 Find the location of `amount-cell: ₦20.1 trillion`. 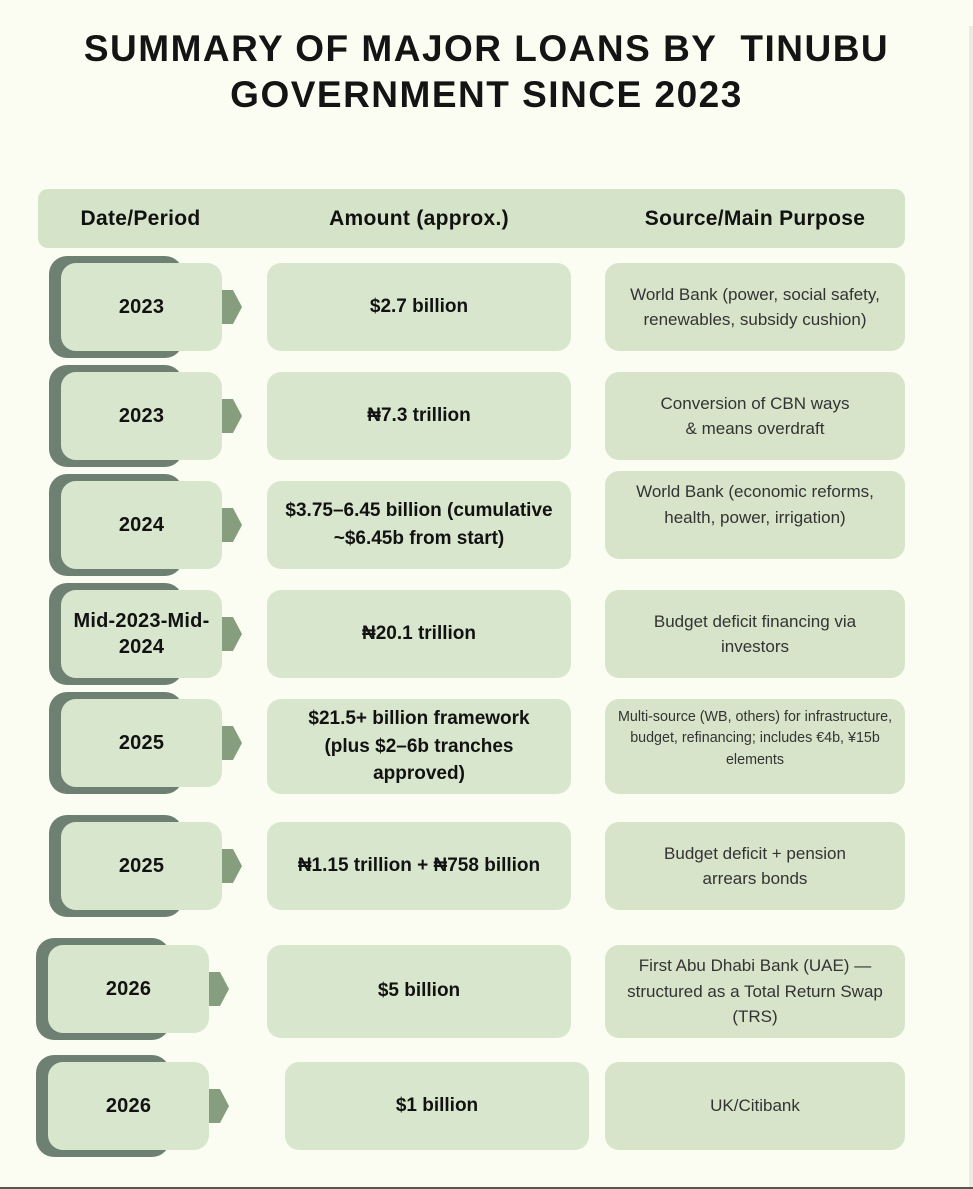

amount-cell: ₦20.1 trillion is located at coordinates (419, 634).